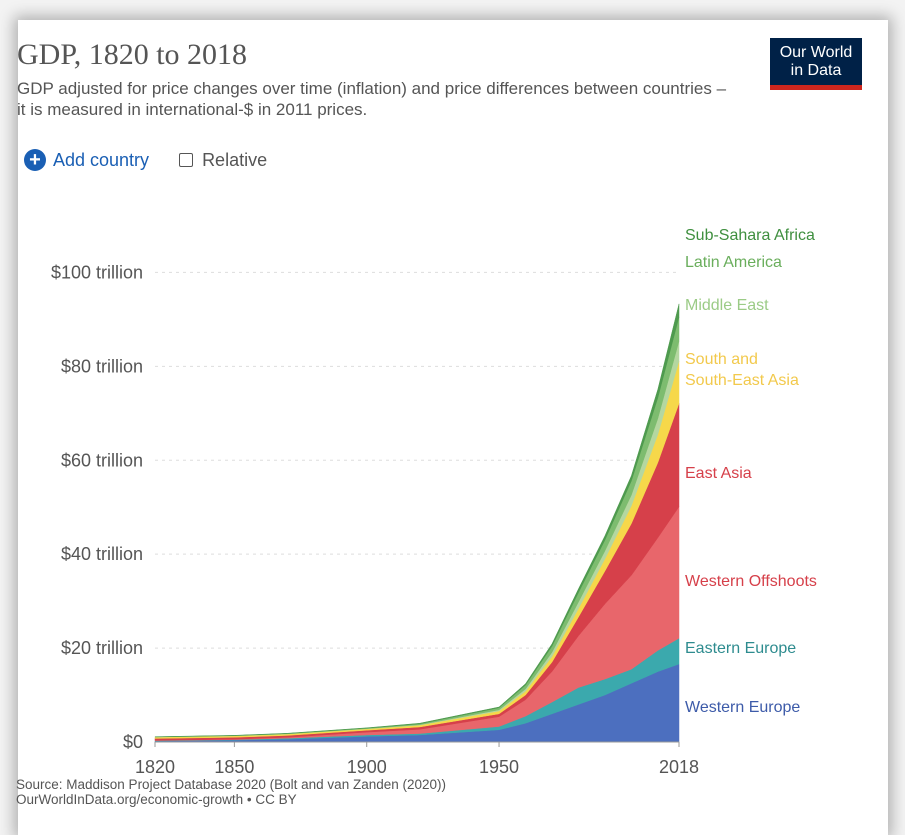  I want to click on x-tick-label: 1950, so click(499, 767).